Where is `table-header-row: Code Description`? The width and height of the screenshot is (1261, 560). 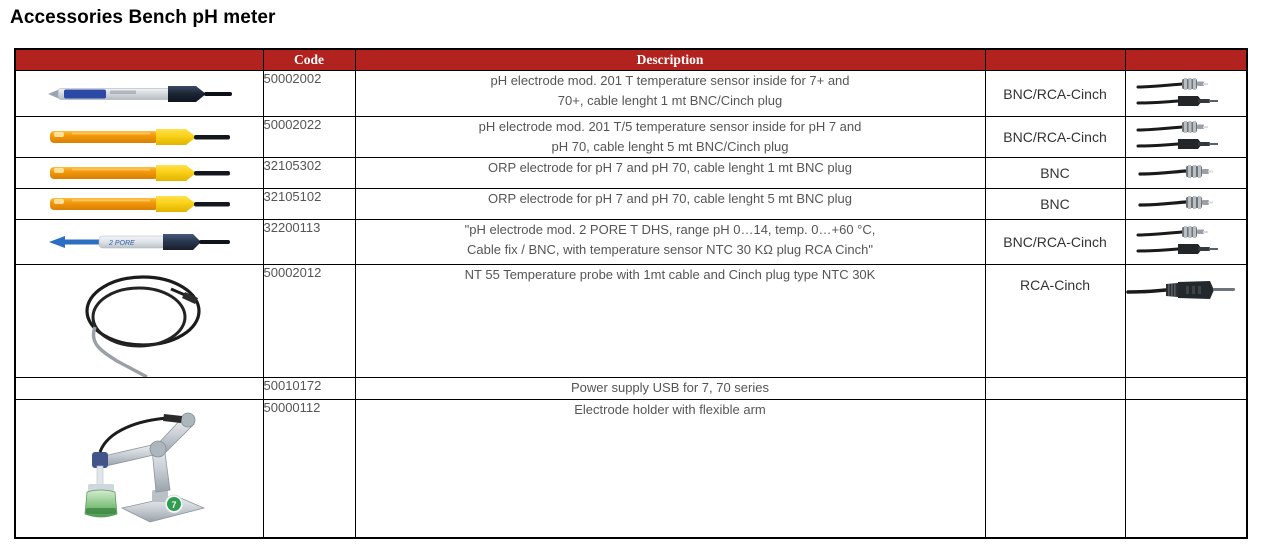 table-header-row: Code Description is located at coordinates (631, 59).